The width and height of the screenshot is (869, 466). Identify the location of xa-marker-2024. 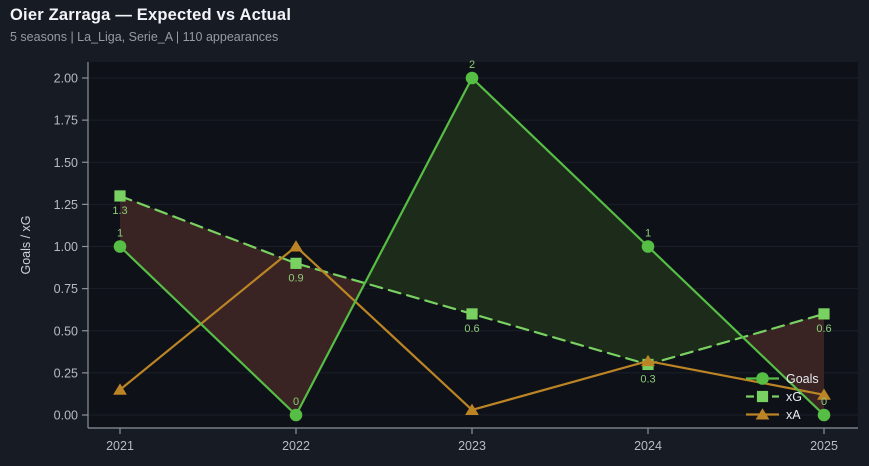
(648, 360).